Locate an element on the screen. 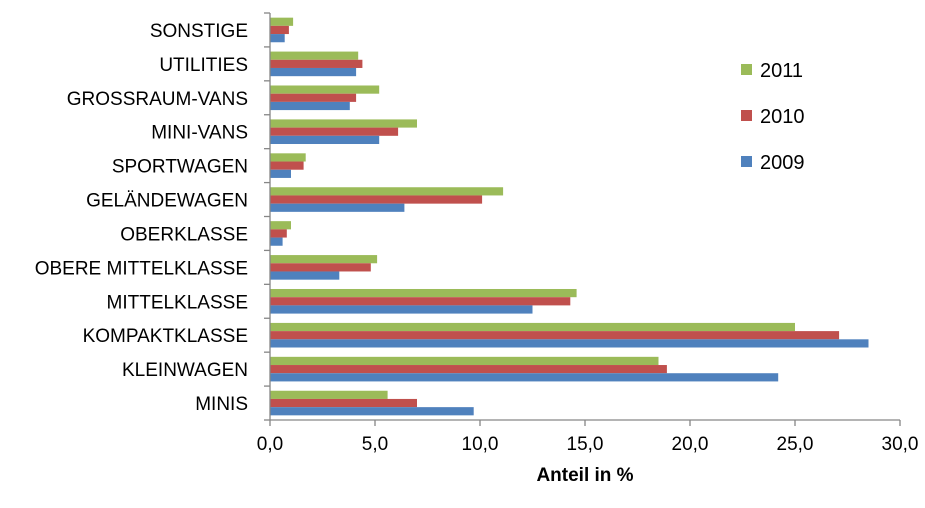  x-tick-label: 10,0 is located at coordinates (480, 444).